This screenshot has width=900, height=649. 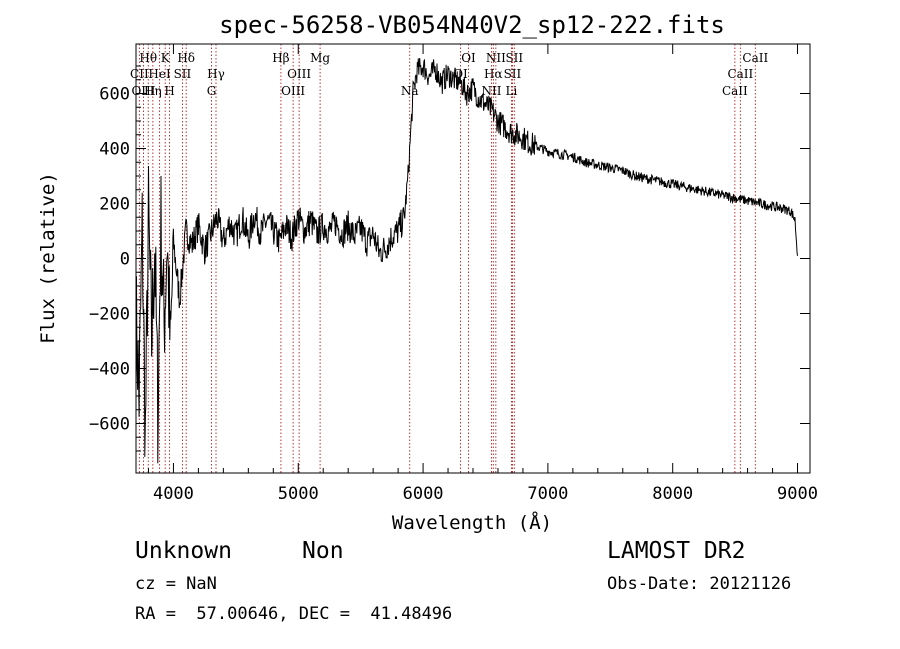 I want to click on x-tick-label-1: 5000, so click(x=298, y=494).